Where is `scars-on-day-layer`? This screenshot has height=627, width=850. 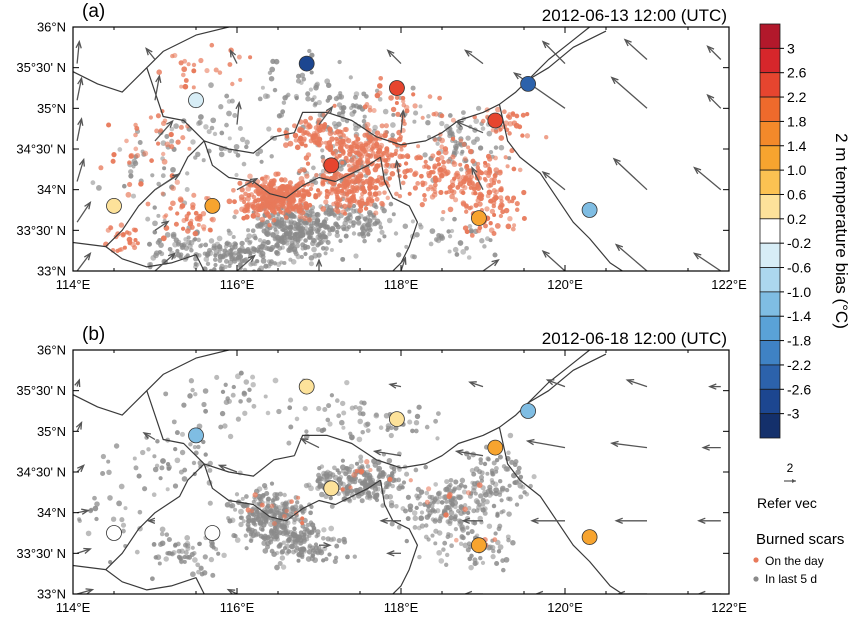 scars-on-day-layer is located at coordinates (371, 504).